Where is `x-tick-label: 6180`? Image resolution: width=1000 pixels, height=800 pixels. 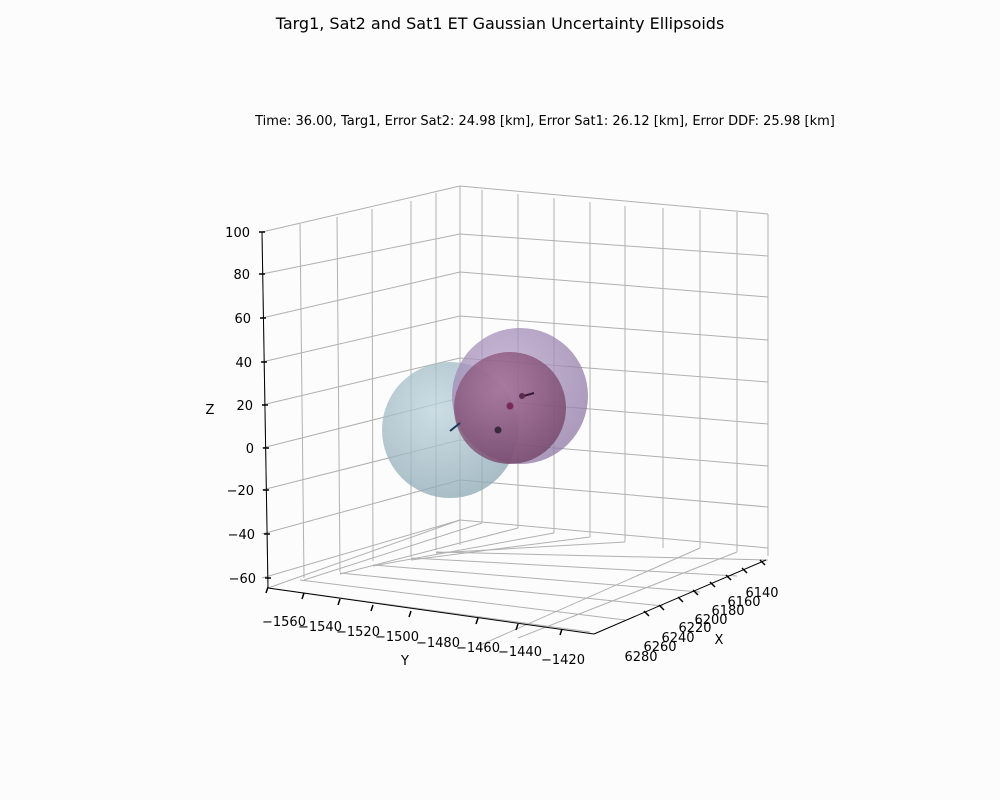
x-tick-label: 6180 is located at coordinates (727, 611).